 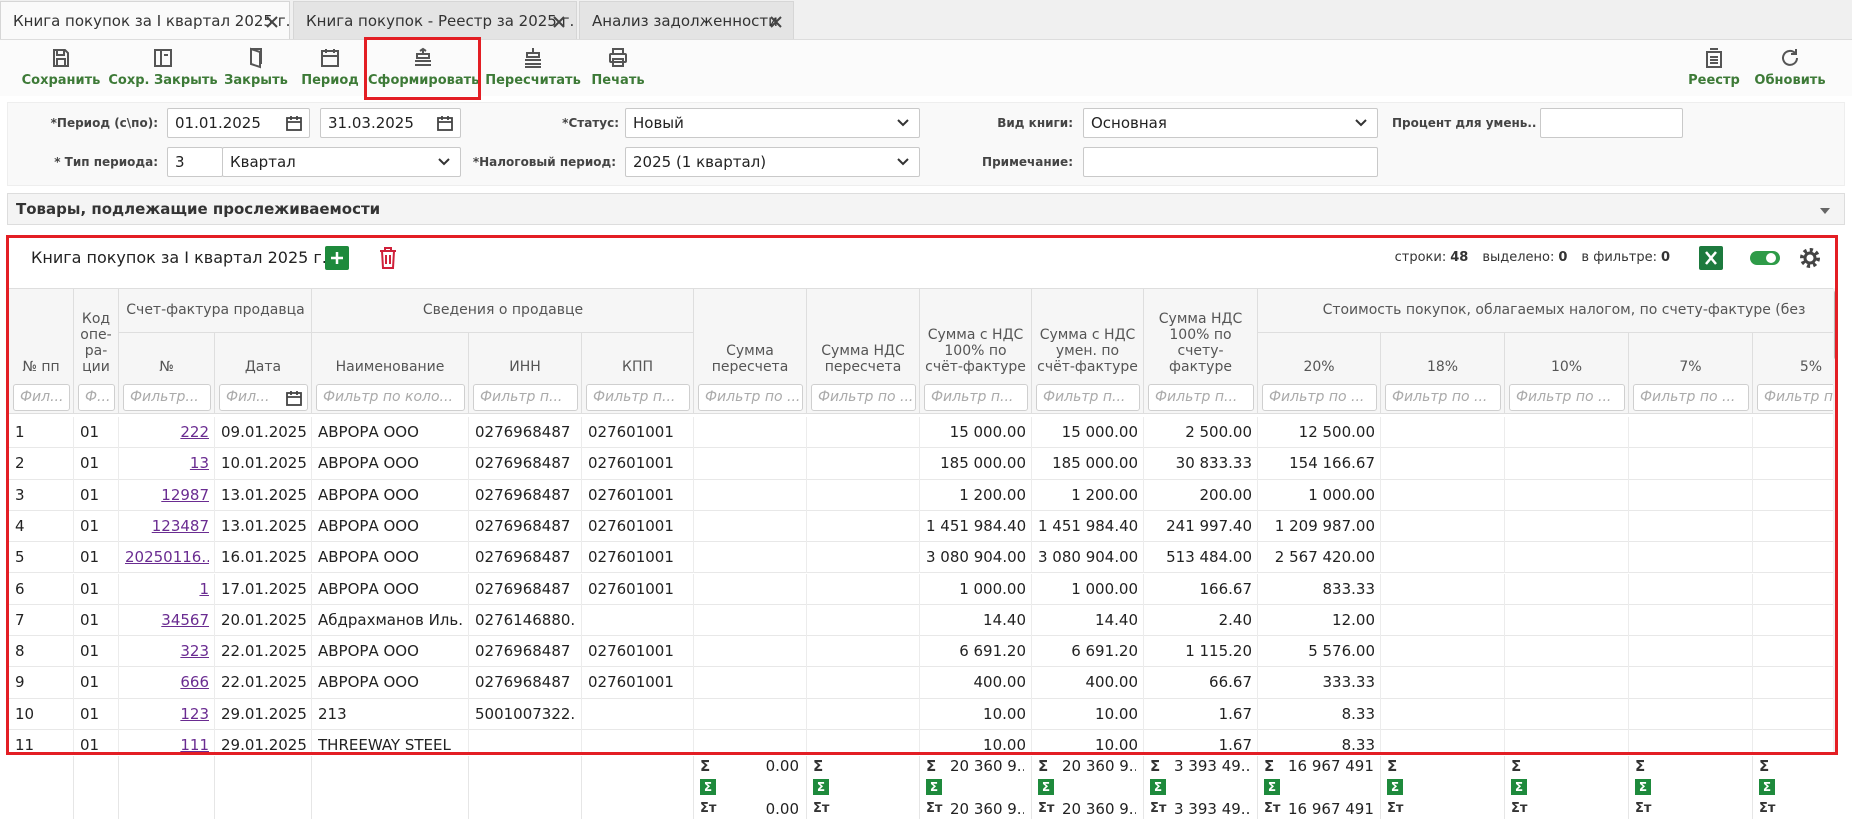 What do you see at coordinates (435, 20) in the screenshot?
I see `tab: Книга покупок - Реестр за 2025 г.` at bounding box center [435, 20].